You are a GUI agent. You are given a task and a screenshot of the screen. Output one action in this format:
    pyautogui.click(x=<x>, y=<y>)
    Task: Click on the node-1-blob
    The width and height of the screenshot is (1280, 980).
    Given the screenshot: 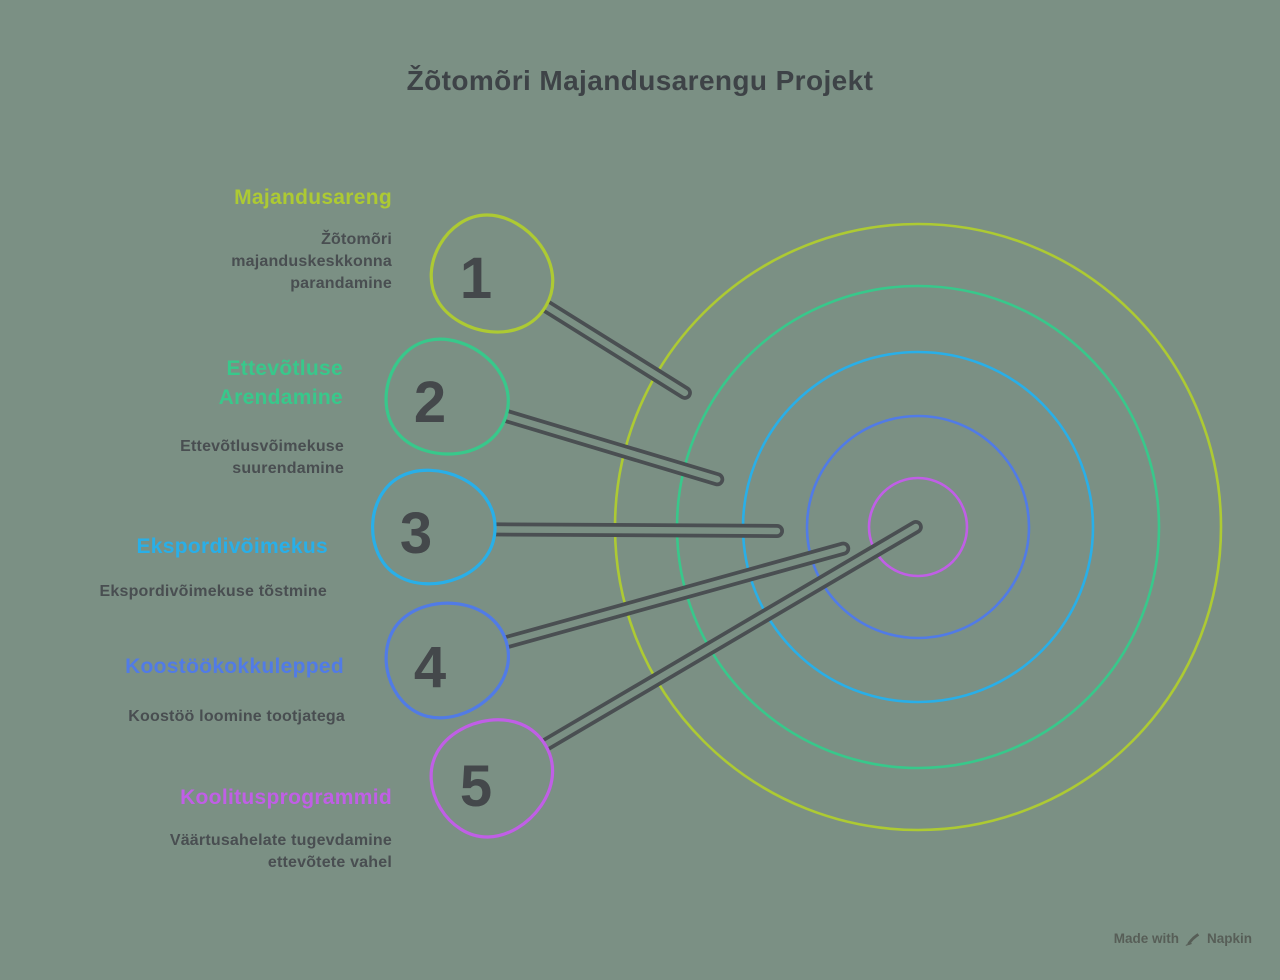 What is the action you would take?
    pyautogui.click(x=492, y=273)
    